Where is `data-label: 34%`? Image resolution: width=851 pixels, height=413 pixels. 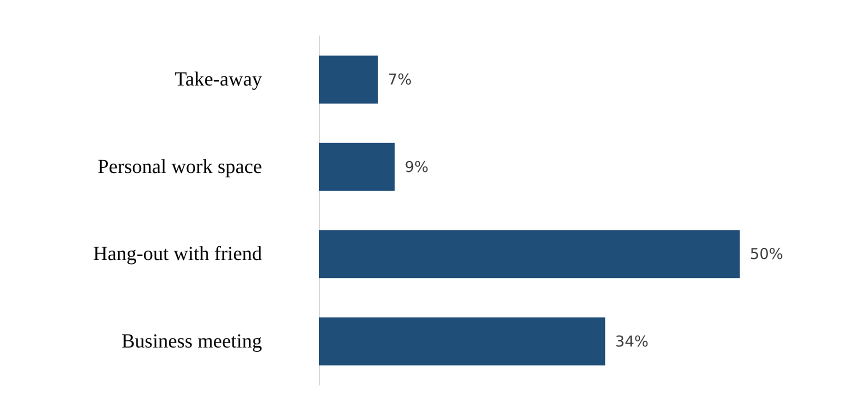
data-label: 34% is located at coordinates (632, 341).